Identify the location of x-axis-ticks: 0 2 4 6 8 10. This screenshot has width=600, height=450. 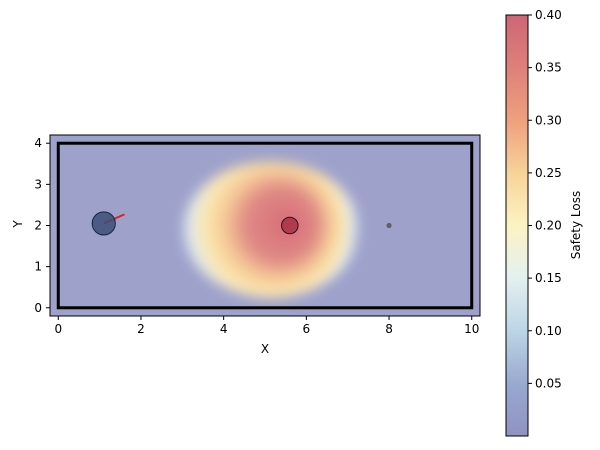
(266, 326).